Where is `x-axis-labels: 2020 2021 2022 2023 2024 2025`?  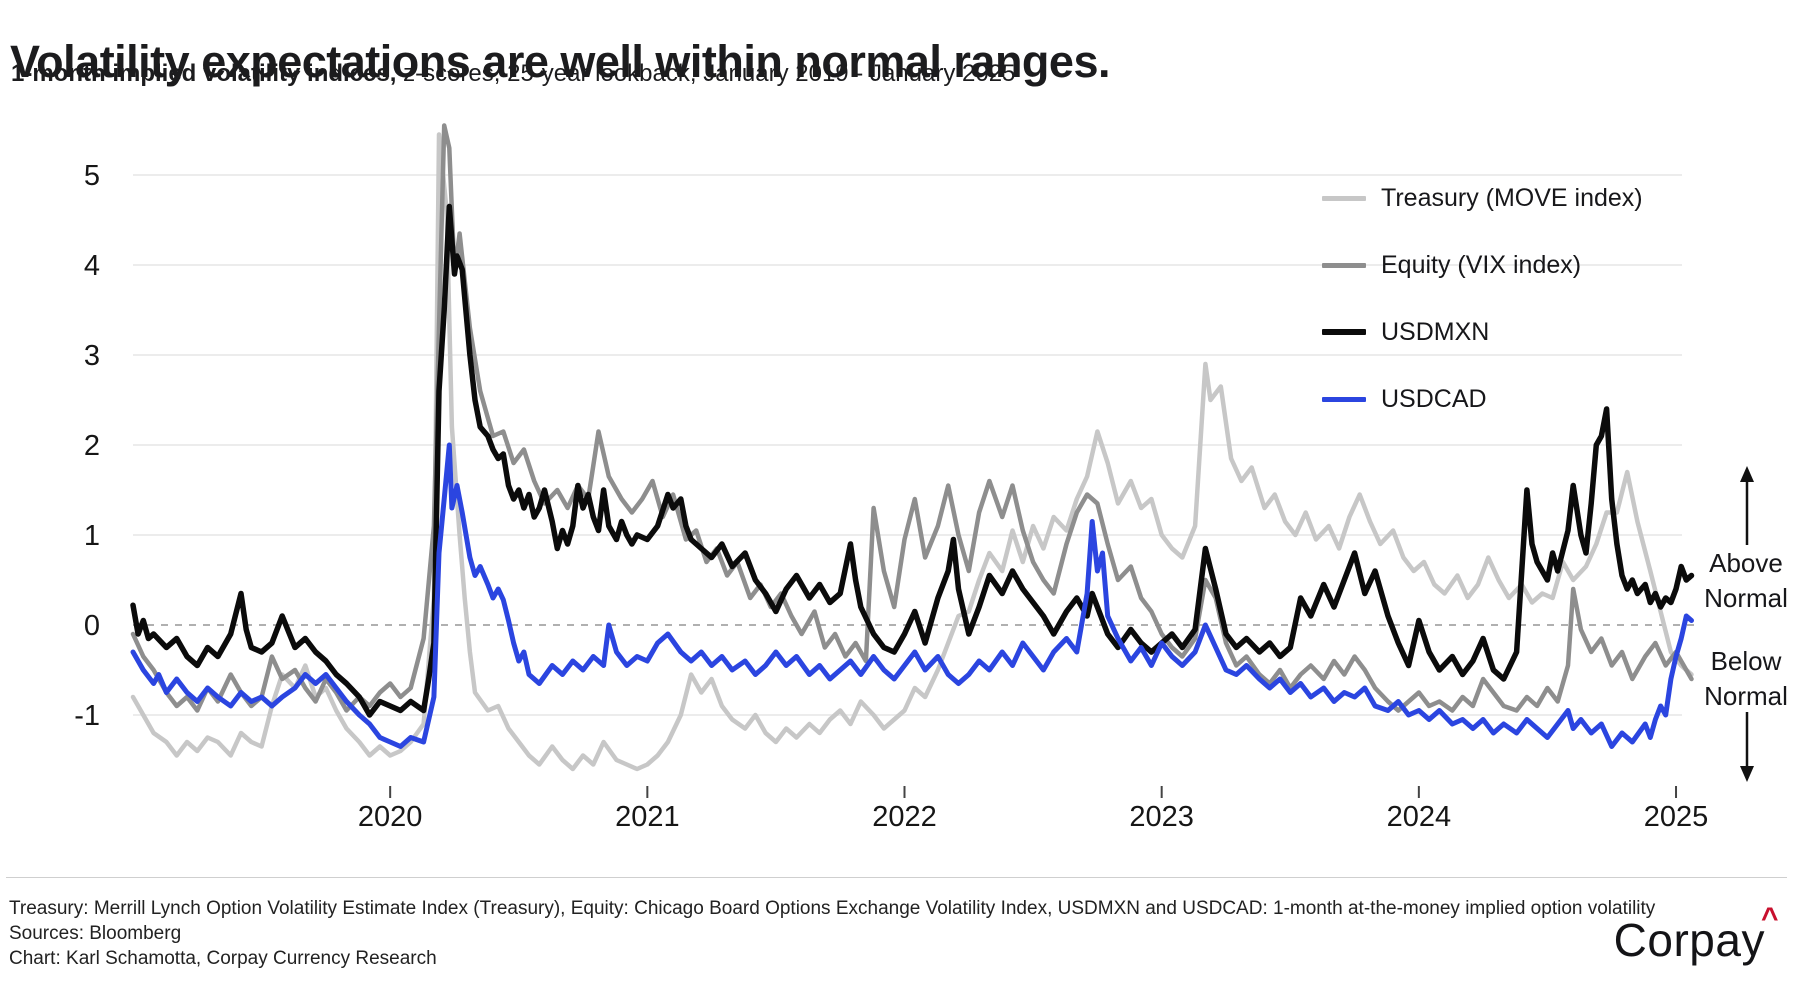 x-axis-labels: 2020 2021 2022 2023 2024 2025 is located at coordinates (1033, 809).